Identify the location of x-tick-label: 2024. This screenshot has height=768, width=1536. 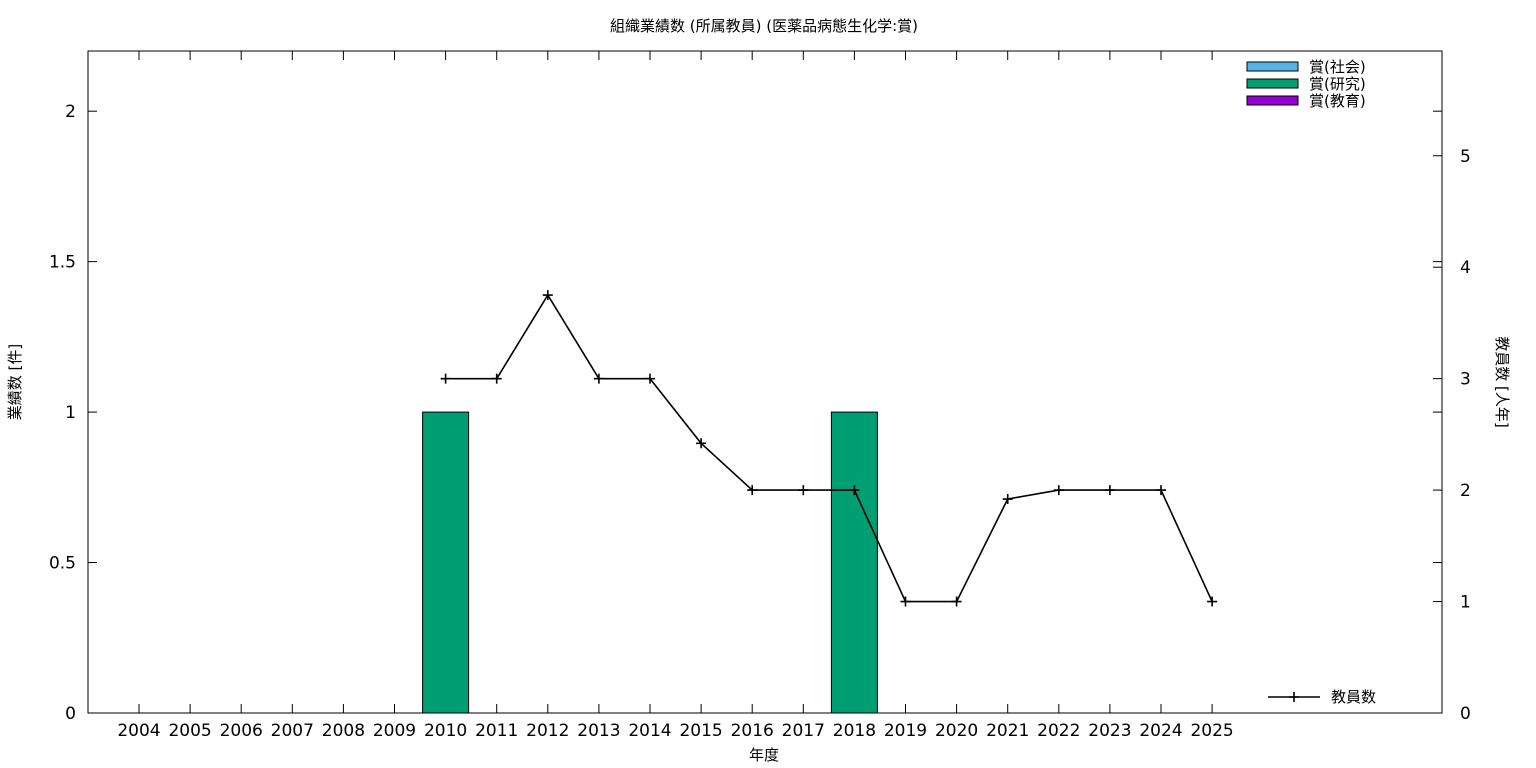
(1160, 731).